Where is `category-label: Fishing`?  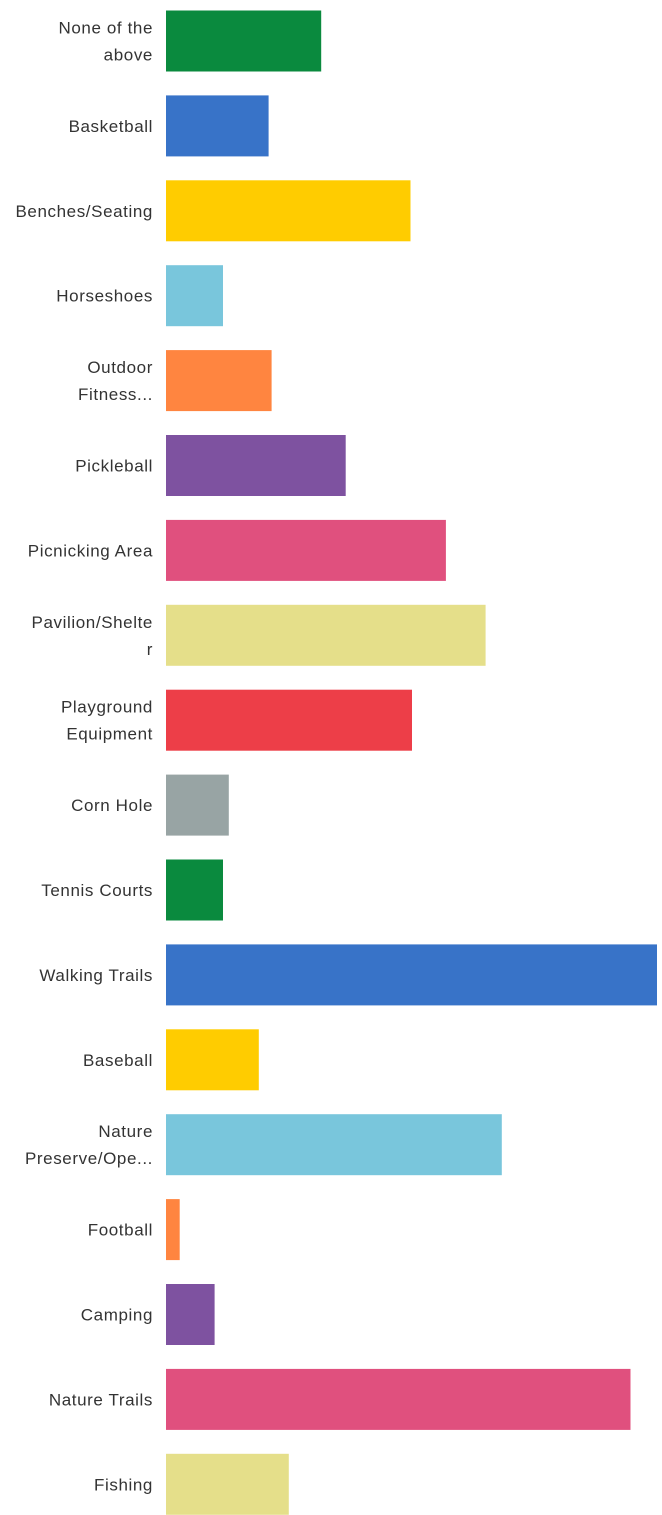
category-label: Fishing is located at coordinates (123, 1484).